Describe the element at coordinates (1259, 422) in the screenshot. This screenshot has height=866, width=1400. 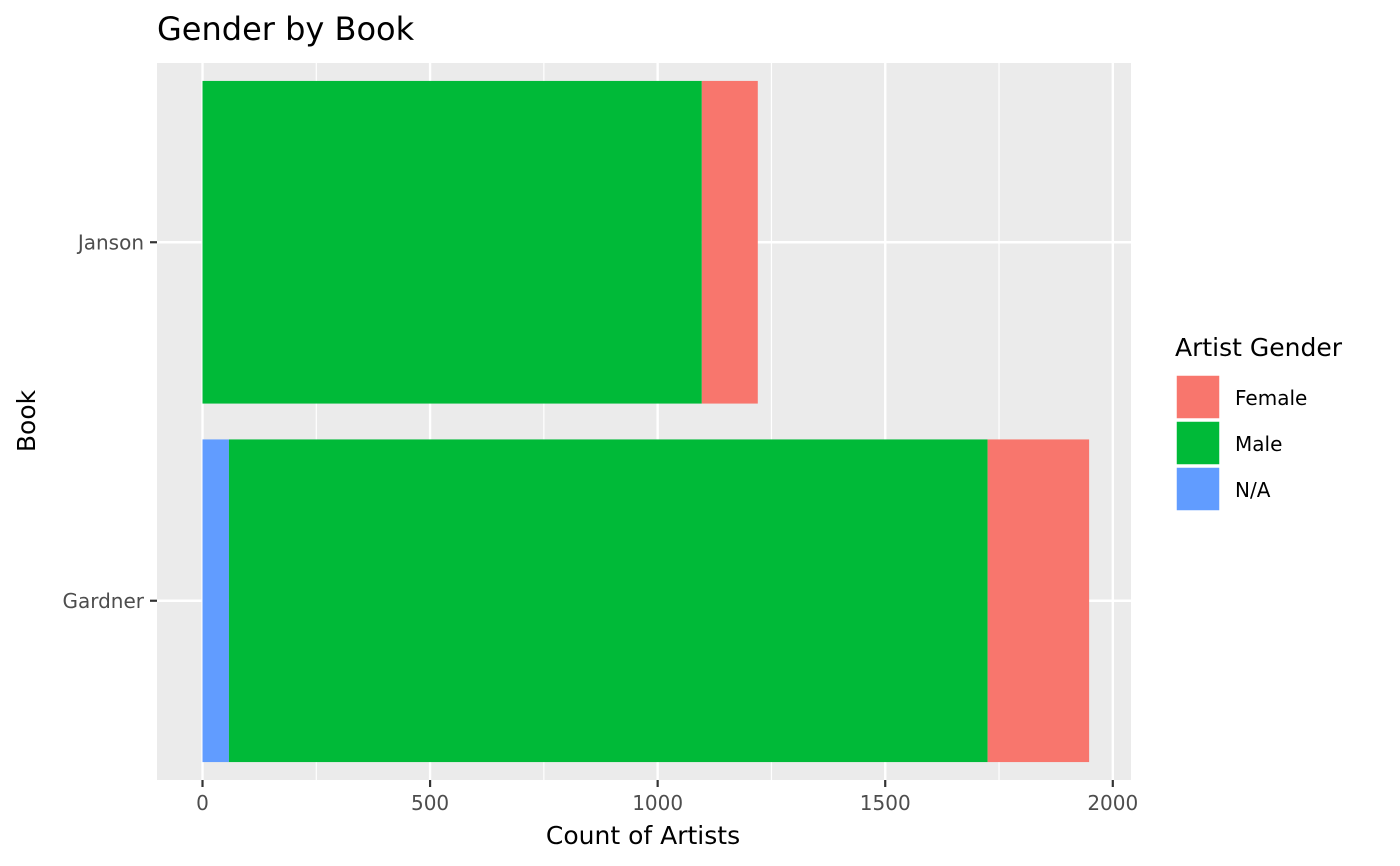
I see `legend: Artist Gender Female Male N/A` at that location.